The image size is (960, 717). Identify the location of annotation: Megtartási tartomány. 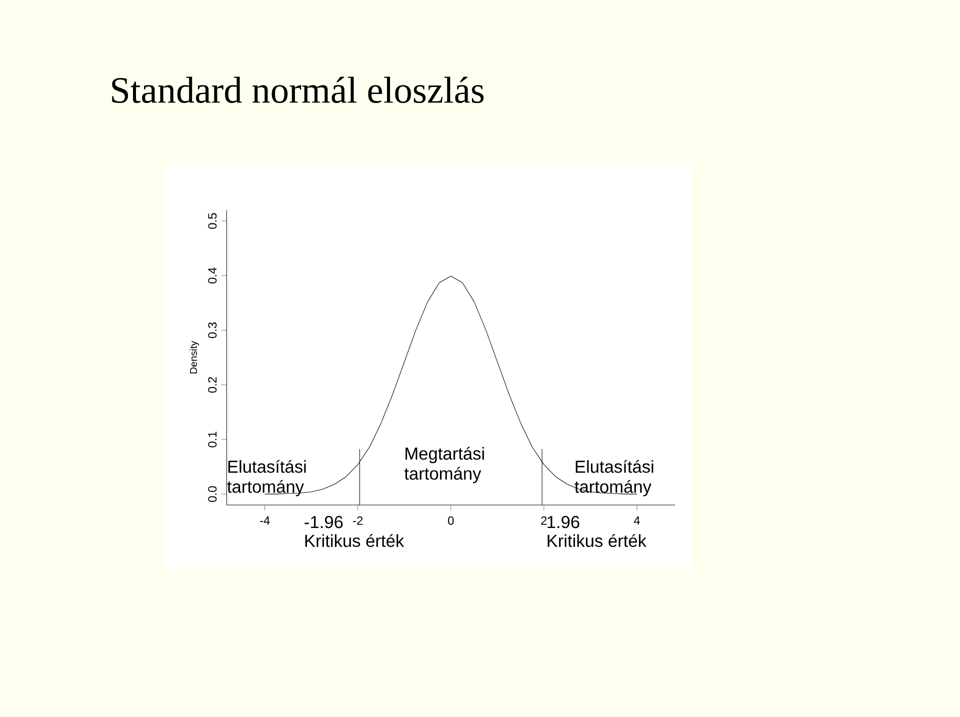
(444, 465).